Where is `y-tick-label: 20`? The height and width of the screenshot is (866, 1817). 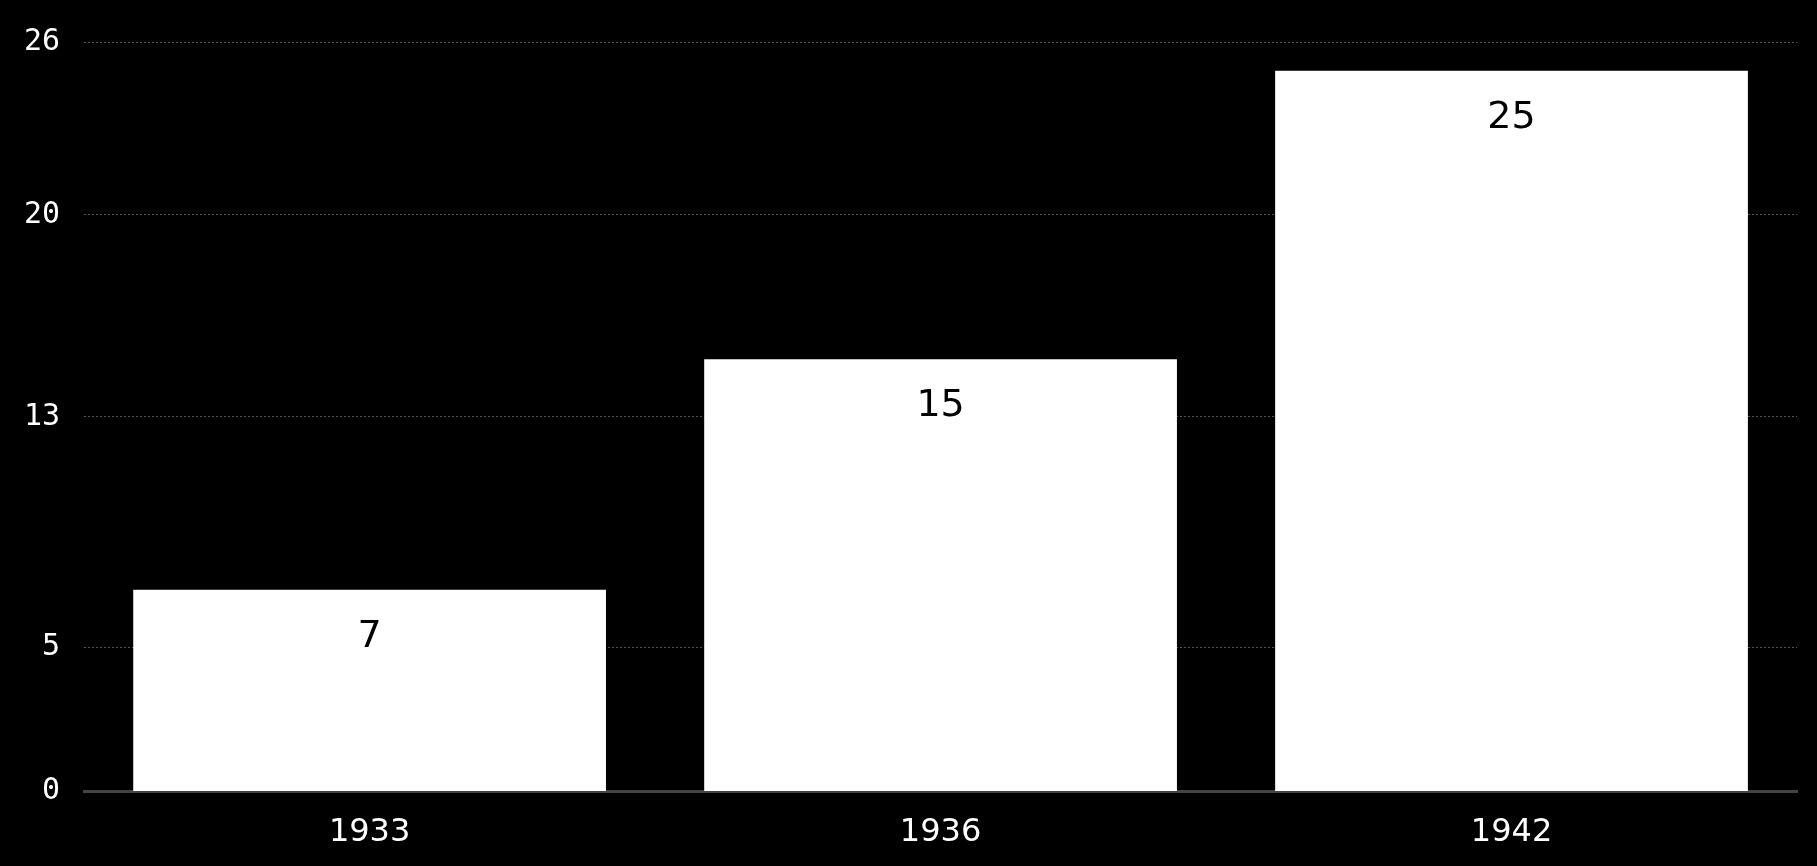 y-tick-label: 20 is located at coordinates (42, 212).